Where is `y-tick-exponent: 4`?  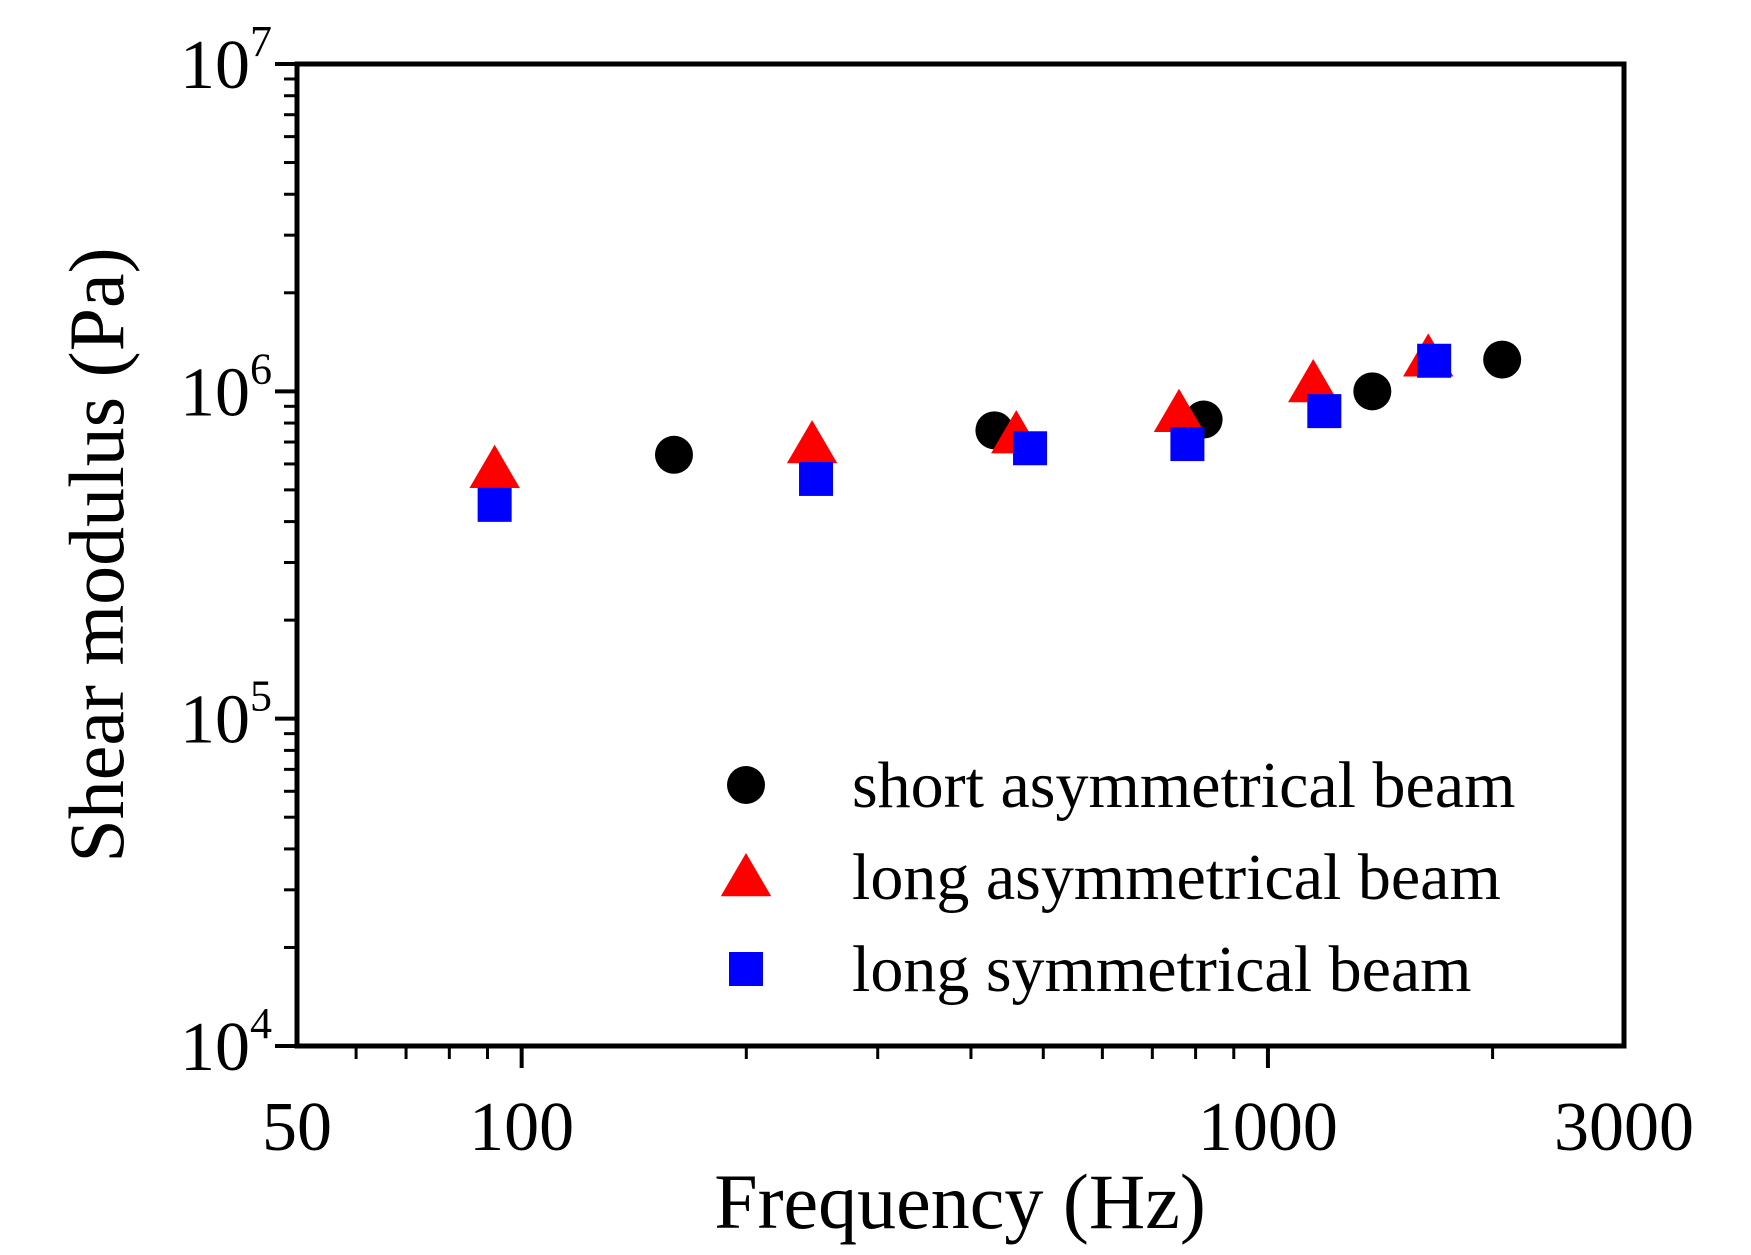
y-tick-exponent: 4 is located at coordinates (261, 1023).